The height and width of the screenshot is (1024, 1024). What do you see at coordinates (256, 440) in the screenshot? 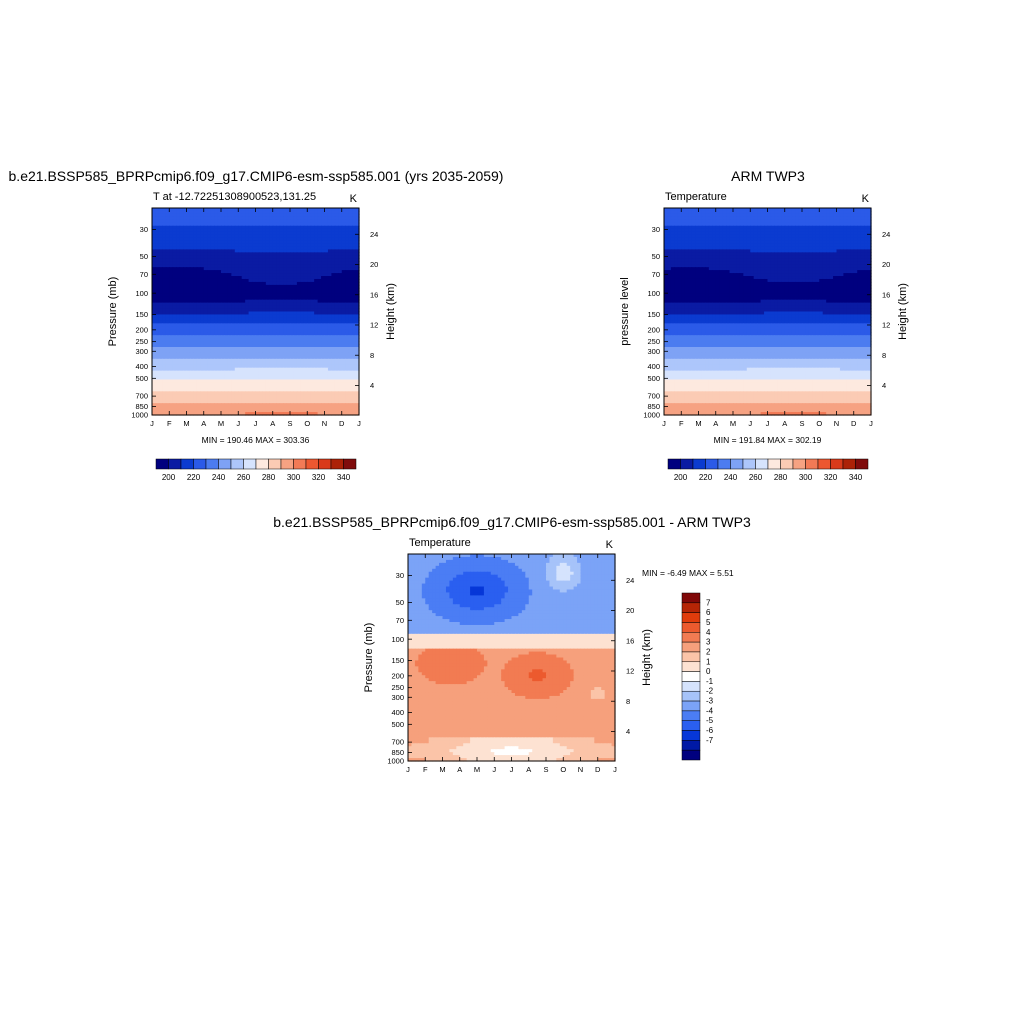
I see `min-max-text: MIN = 190.46 MAX = 303.36` at bounding box center [256, 440].